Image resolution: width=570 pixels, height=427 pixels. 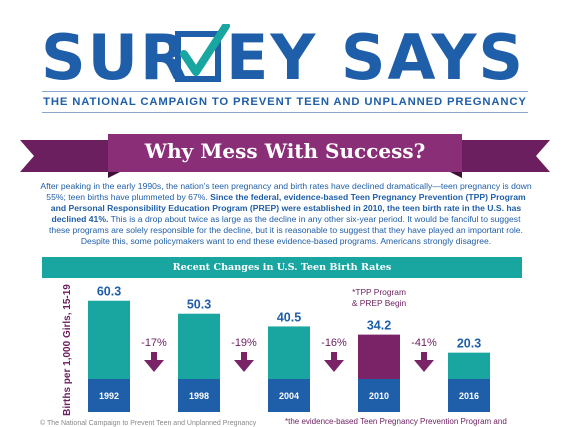 I want to click on survey-says-logo: SUR EY SAYS, so click(x=283, y=55).